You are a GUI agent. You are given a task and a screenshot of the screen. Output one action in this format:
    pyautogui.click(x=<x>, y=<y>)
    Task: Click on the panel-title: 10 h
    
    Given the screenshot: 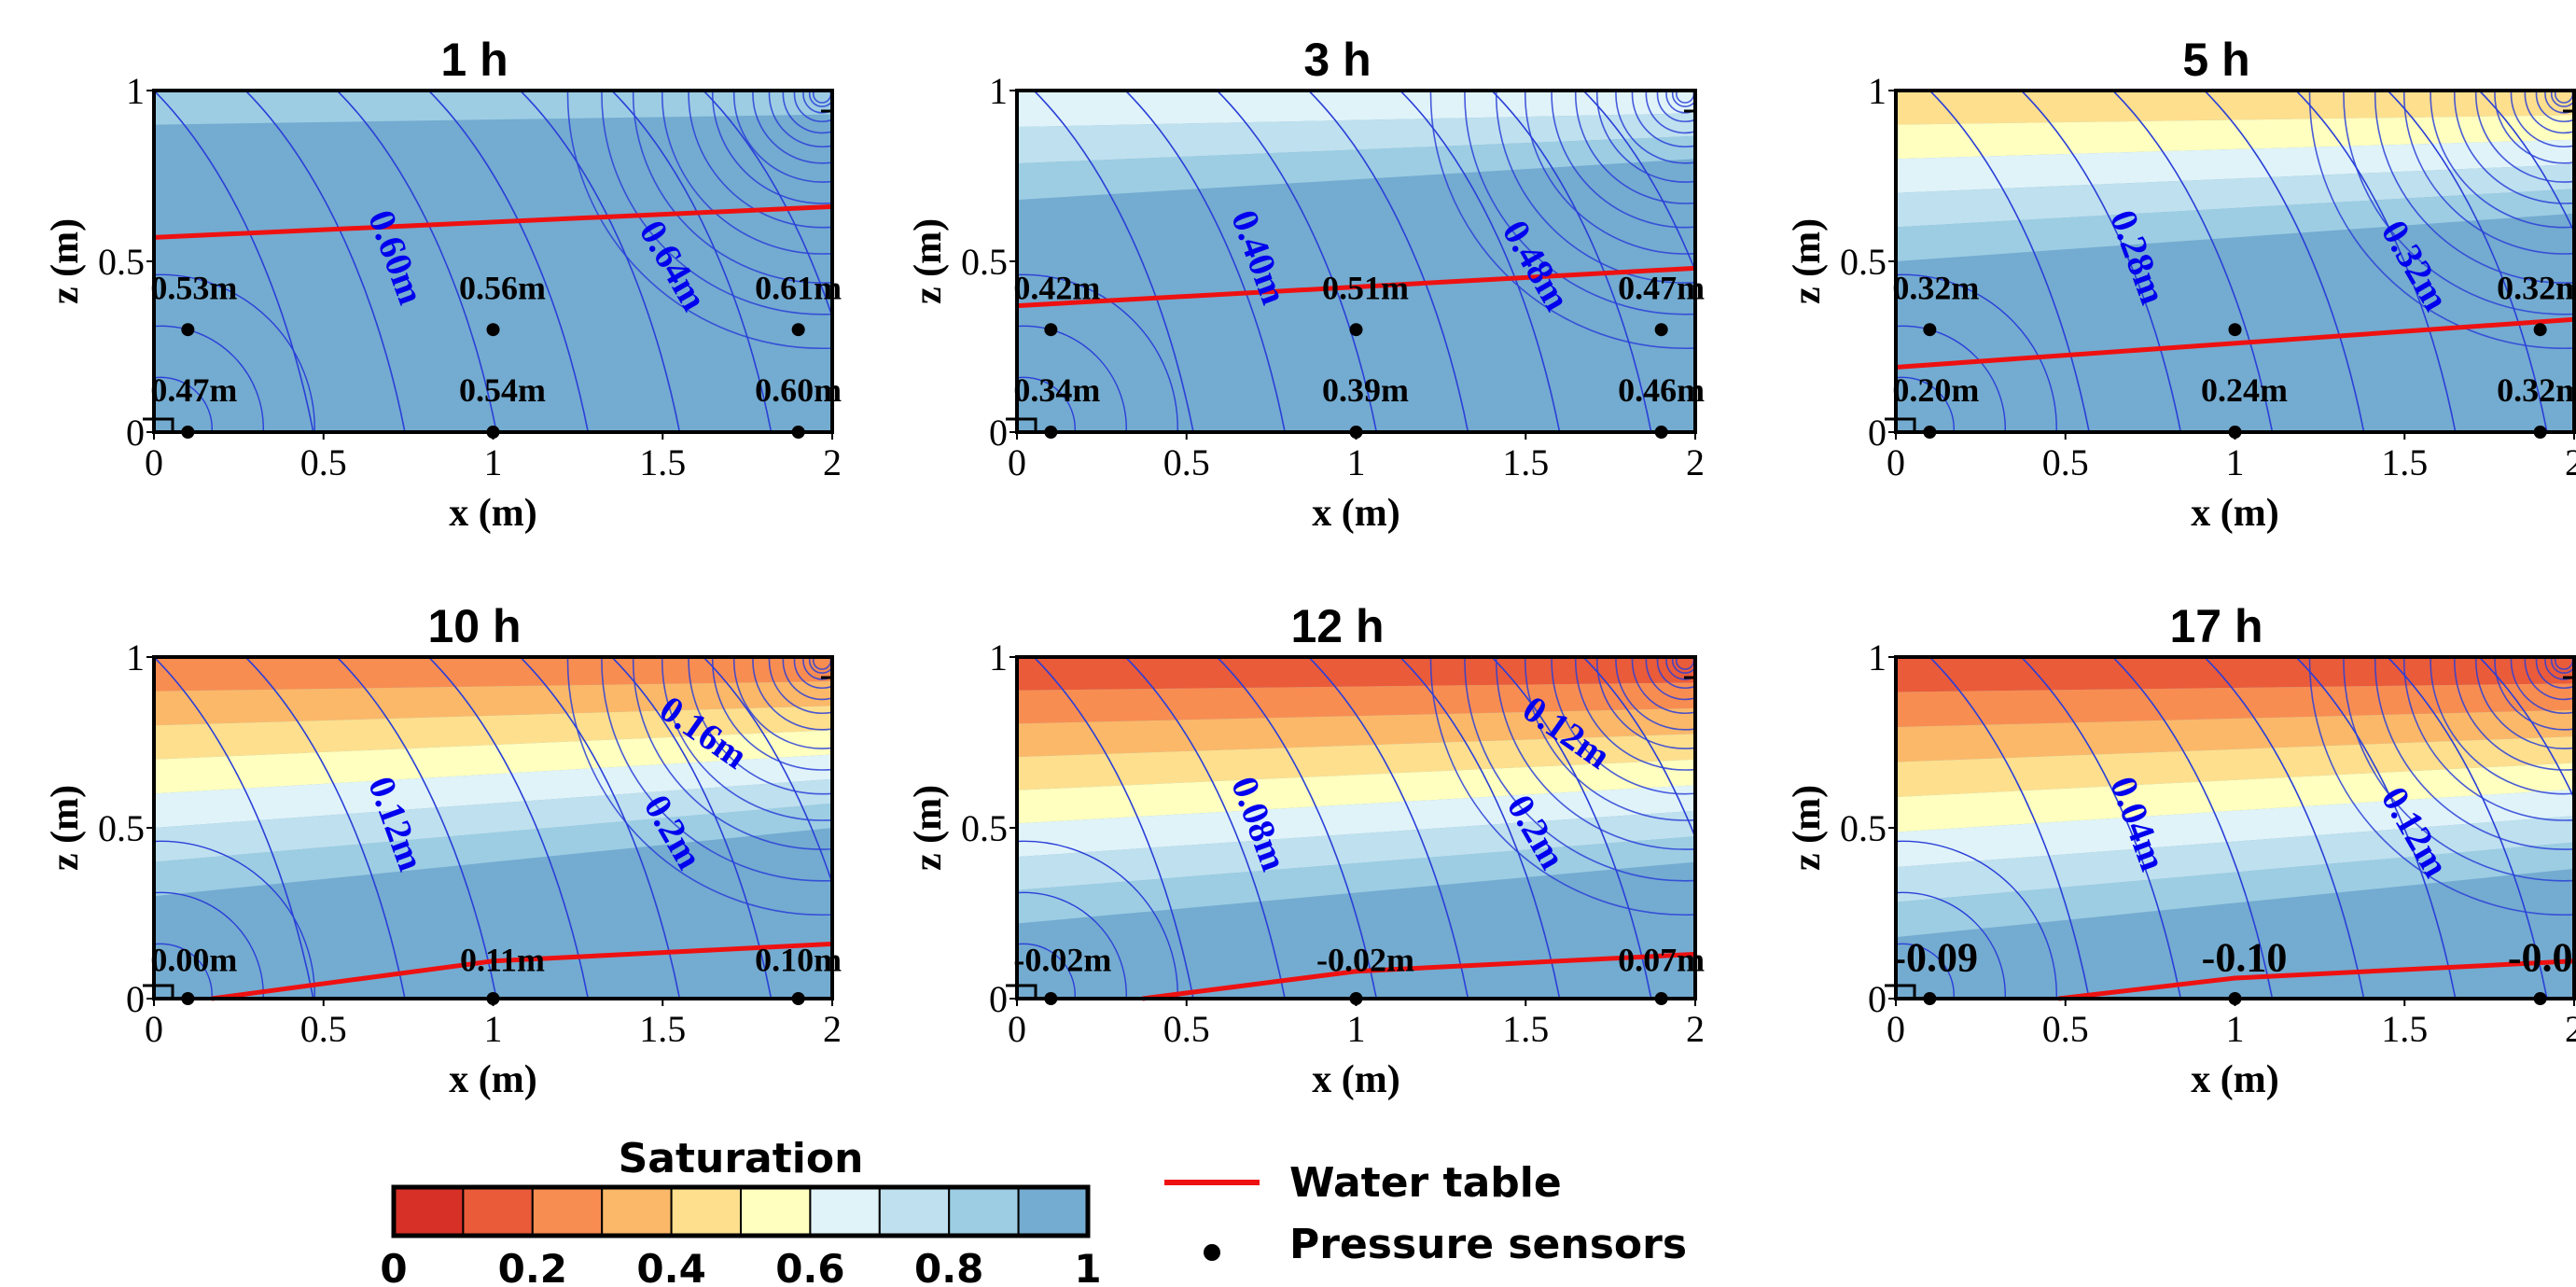 What is the action you would take?
    pyautogui.click(x=474, y=626)
    